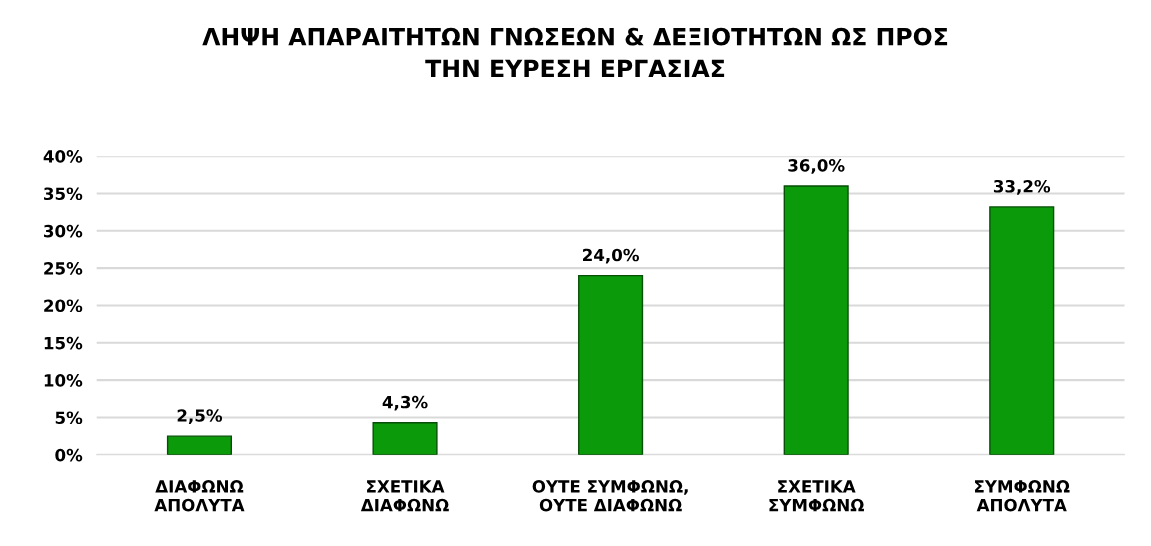 This screenshot has width=1151, height=546. Describe the element at coordinates (69, 418) in the screenshot. I see `y-tick-label: 5%` at that location.